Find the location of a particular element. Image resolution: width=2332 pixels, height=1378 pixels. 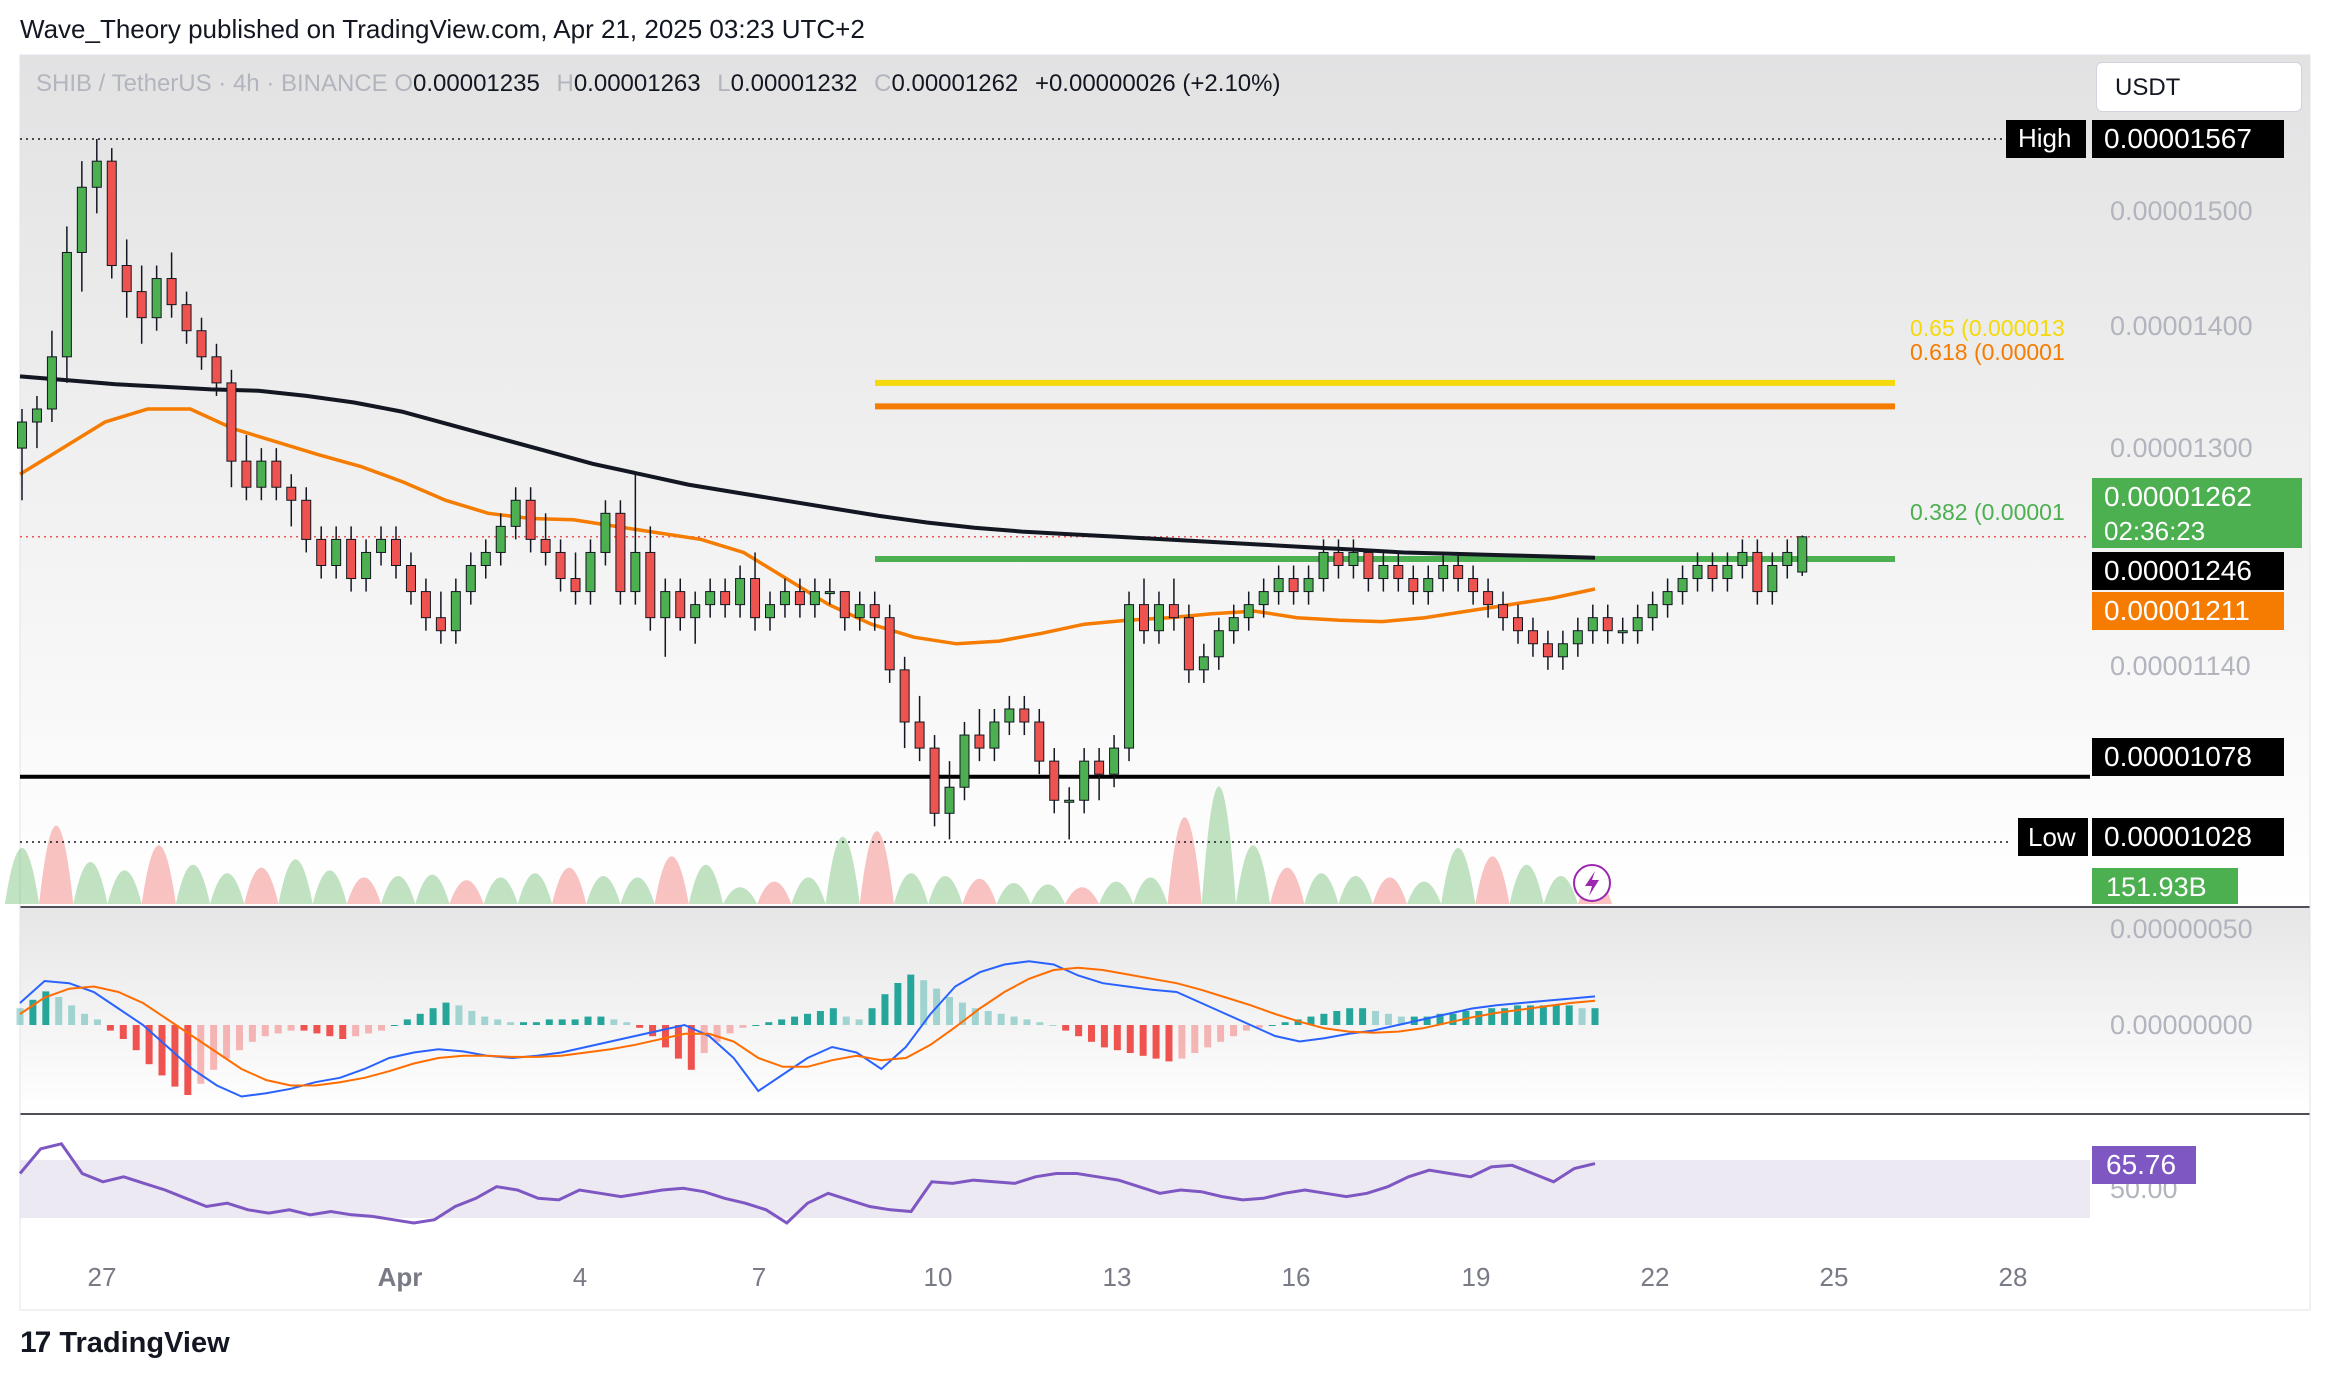

symbol-label: SHIB / TetherUS · 4h · BINANCE is located at coordinates (212, 83).